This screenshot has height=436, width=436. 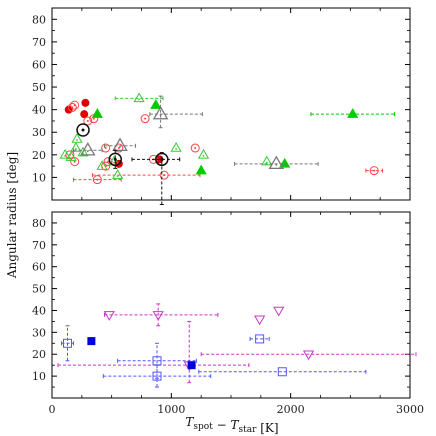 I want to click on y-tick-label: 50, so click(x=39, y=87).